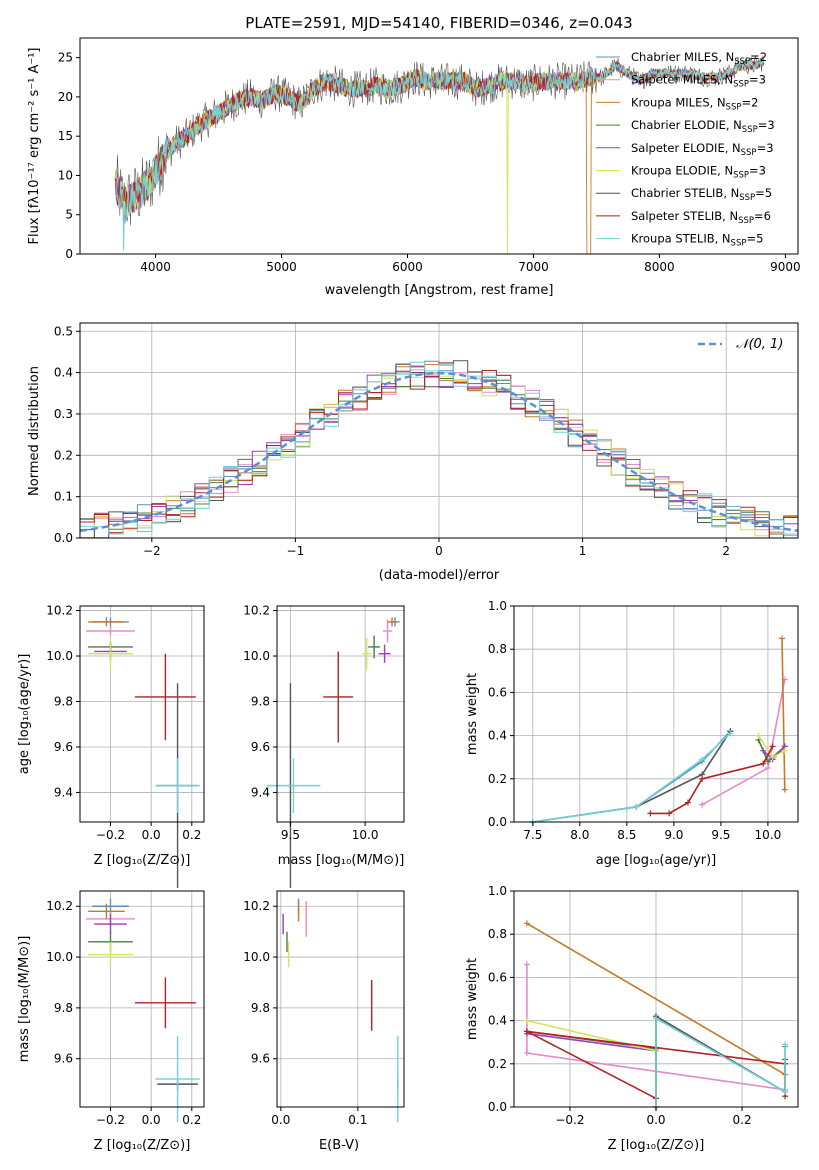 The width and height of the screenshot is (819, 1170). Describe the element at coordinates (357, 1120) in the screenshot. I see `mass-ebv-xtick-label: 0.1` at that location.